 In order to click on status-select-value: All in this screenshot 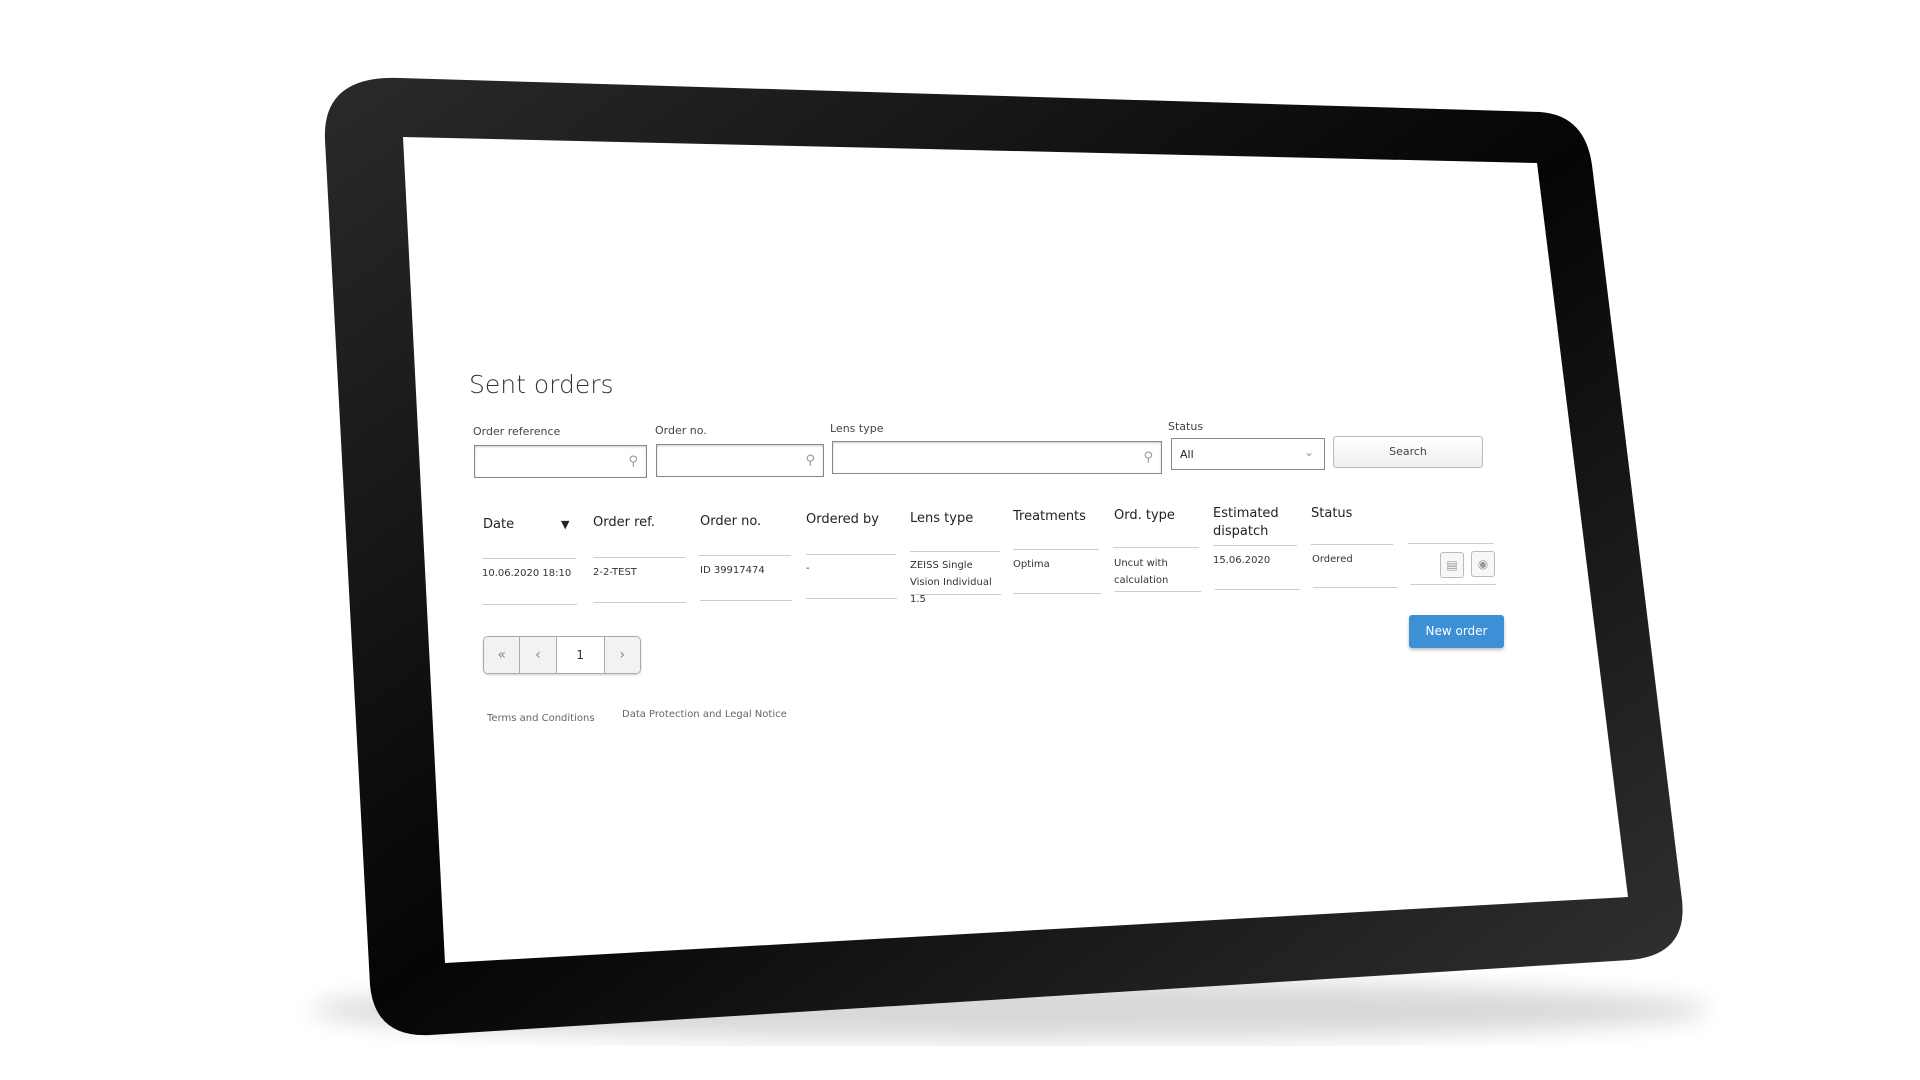, I will do `click(1187, 454)`.